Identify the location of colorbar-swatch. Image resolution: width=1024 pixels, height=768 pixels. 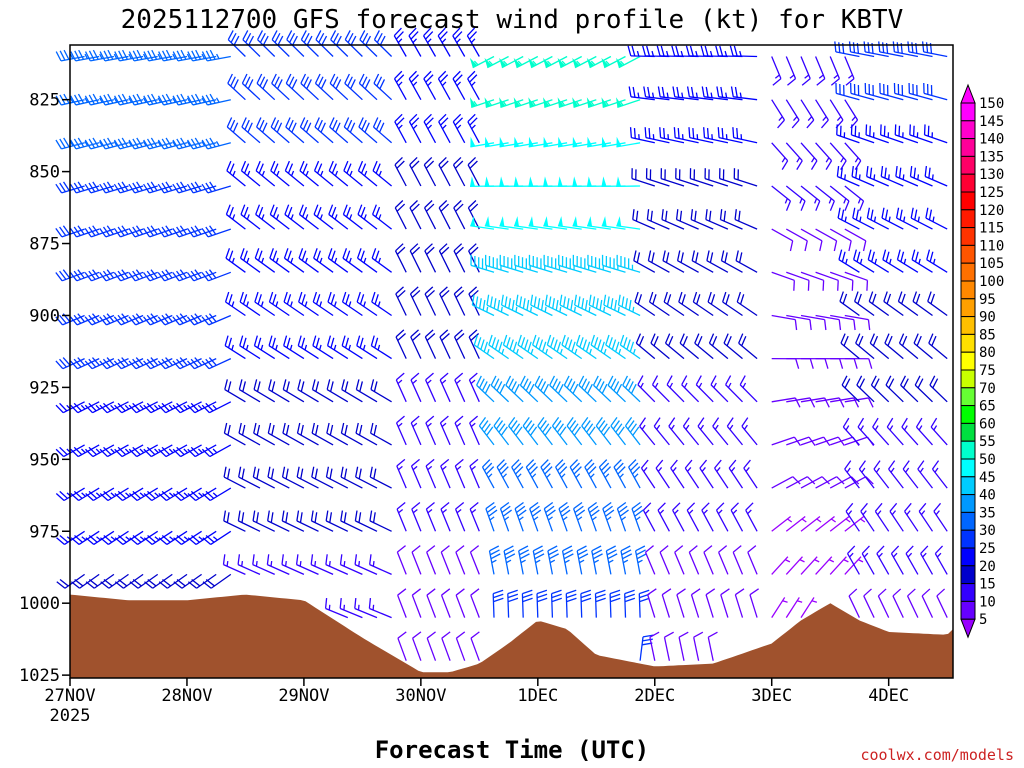
(968, 130).